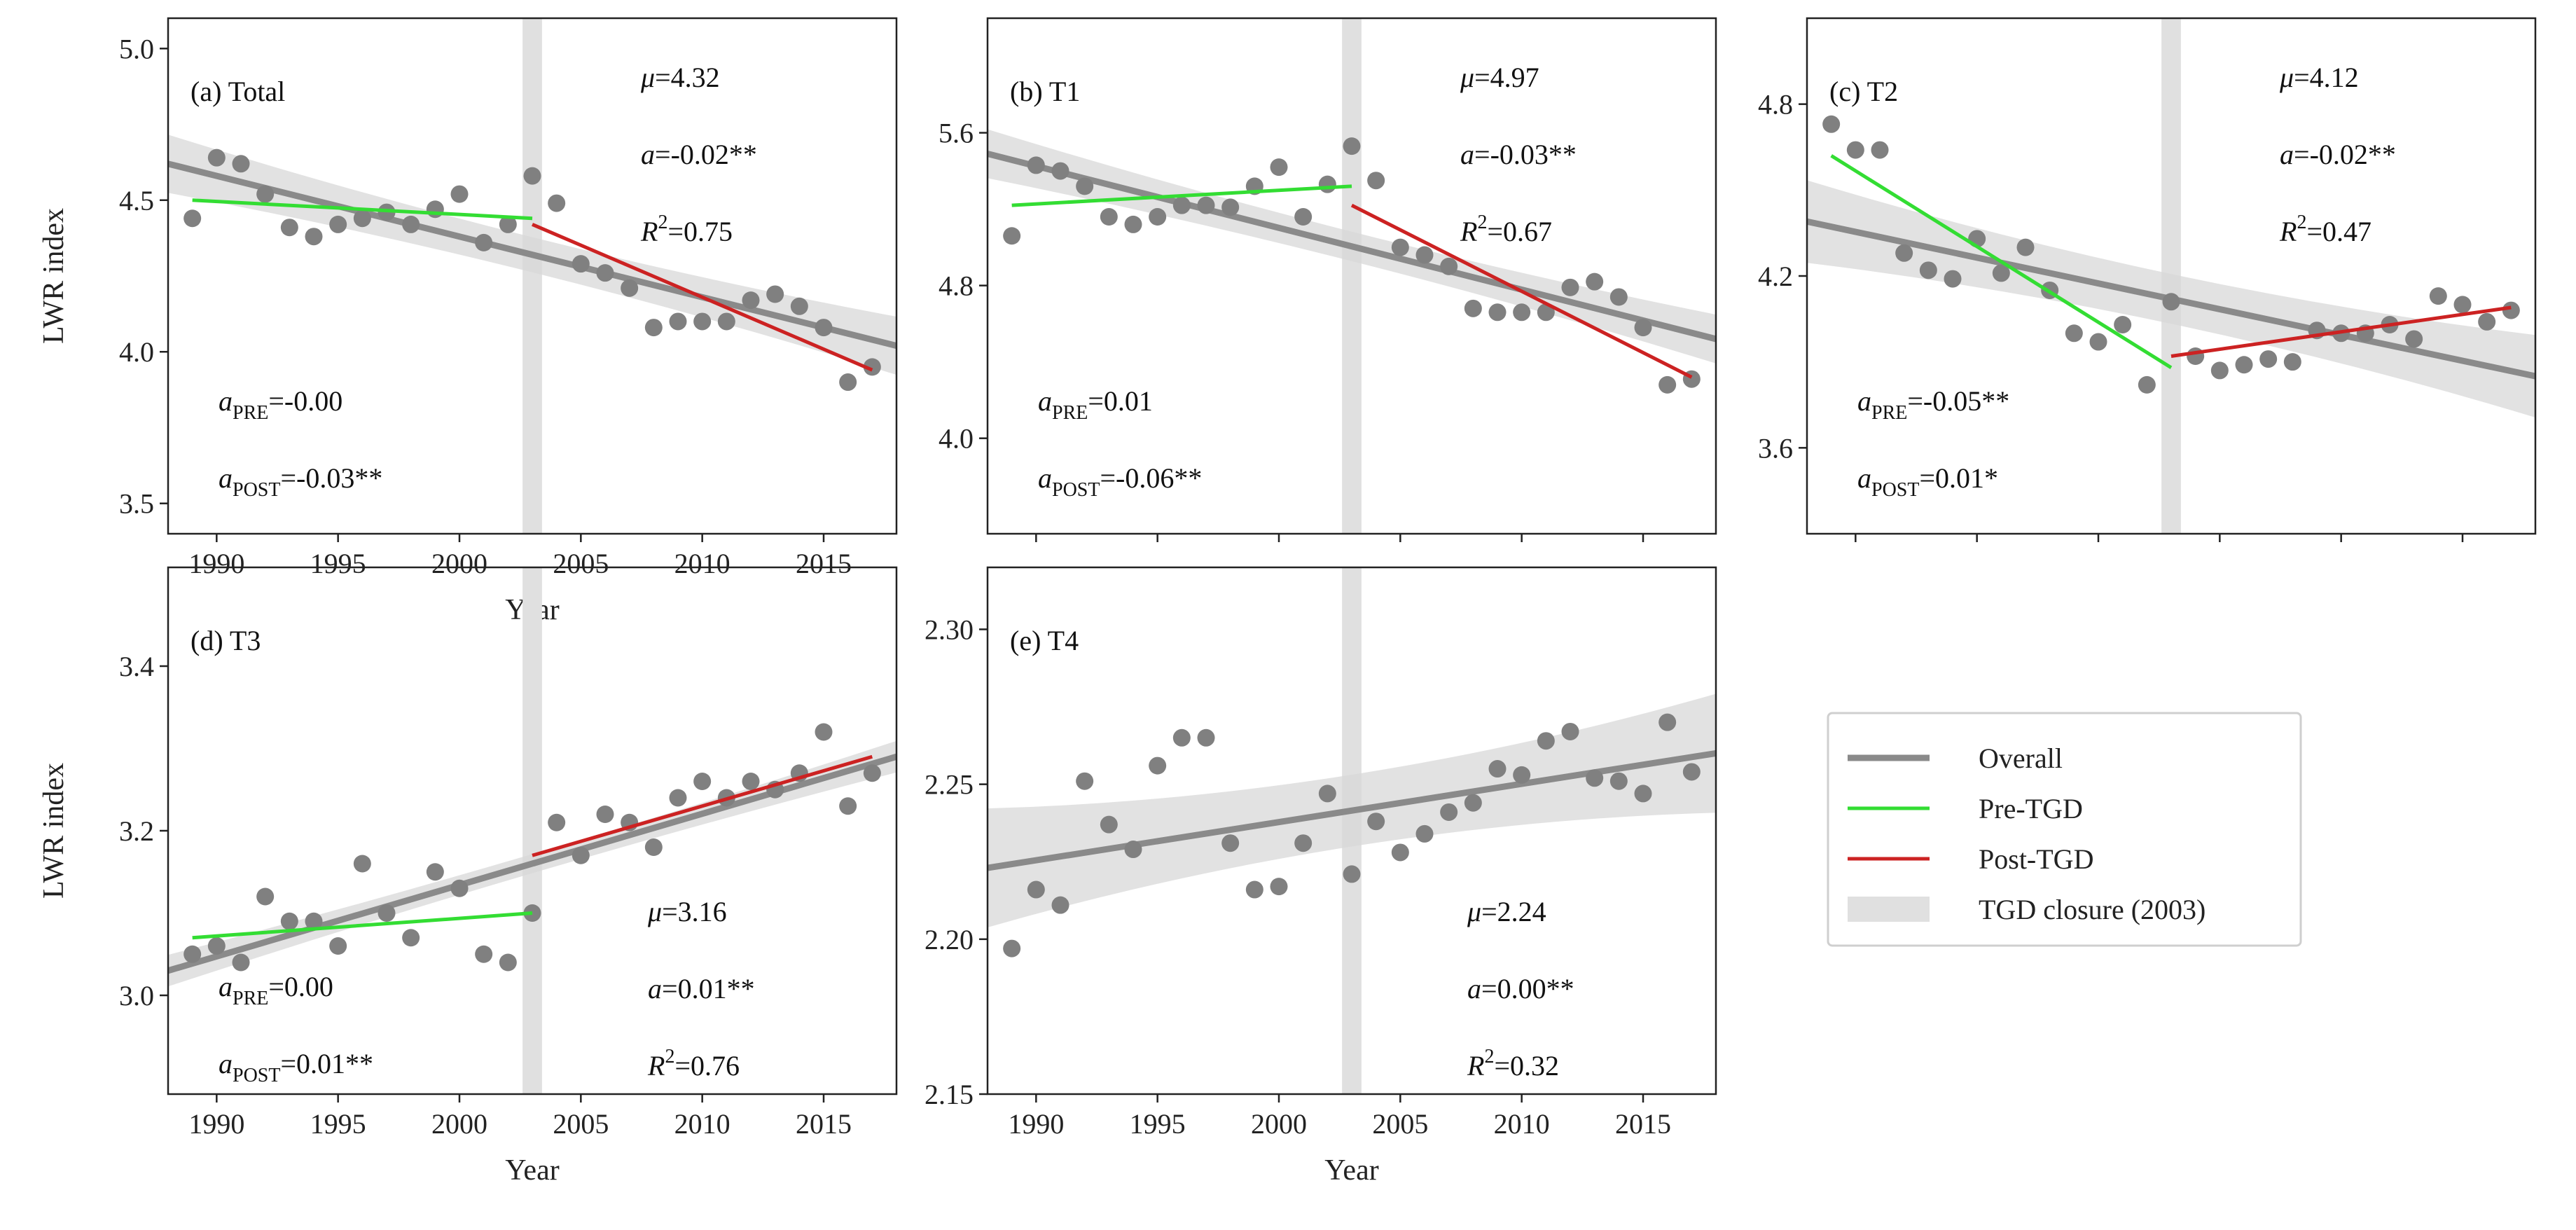  I want to click on y-tick-label: 5.0, so click(136, 49).